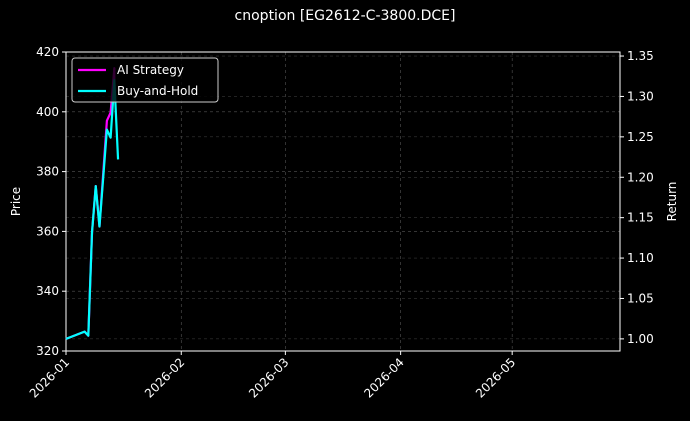  What do you see at coordinates (47, 231) in the screenshot?
I see `y-left-tick-label: 360` at bounding box center [47, 231].